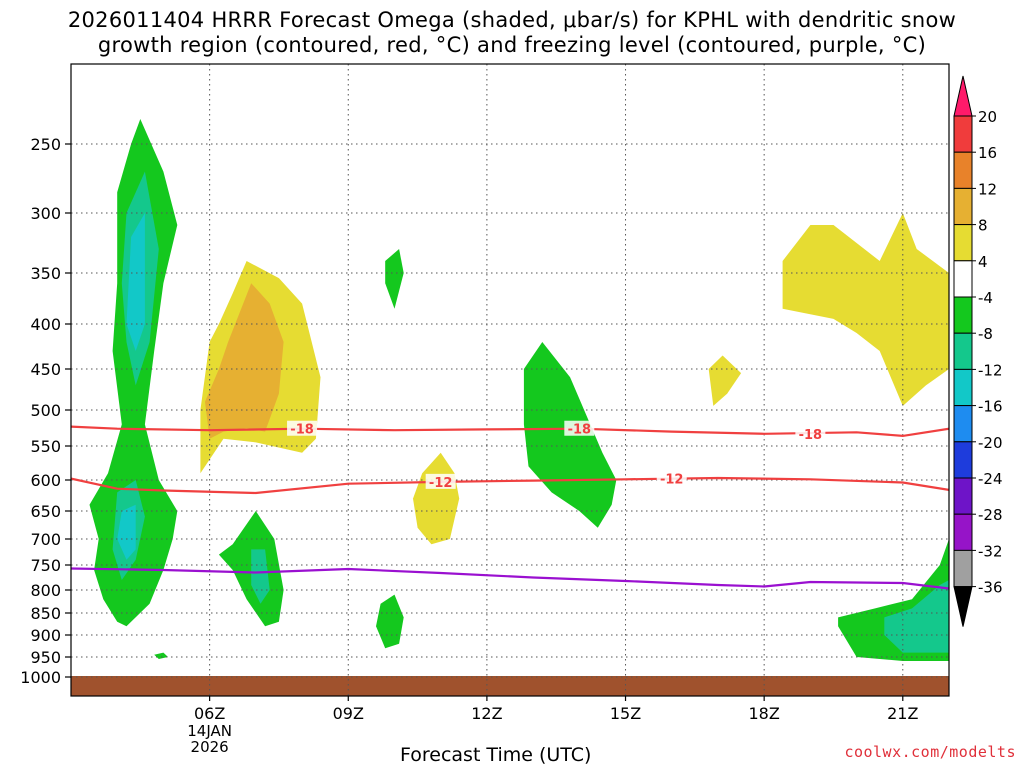 The width and height of the screenshot is (1024, 768). What do you see at coordinates (45, 446) in the screenshot?
I see `y-tick-label: 550` at bounding box center [45, 446].